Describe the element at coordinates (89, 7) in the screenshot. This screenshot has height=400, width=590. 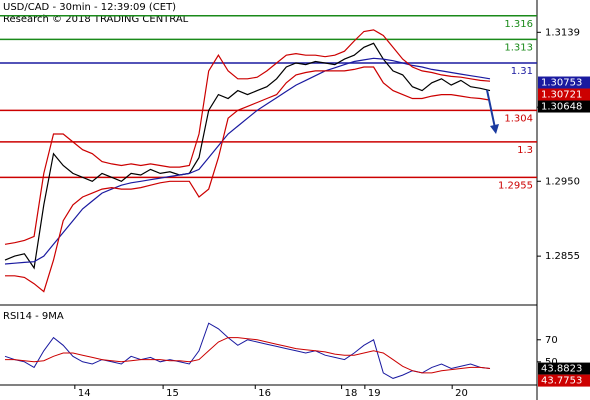
I see `chart-title: USD/CAD - 30min - 12:39:09 (CET)` at that location.